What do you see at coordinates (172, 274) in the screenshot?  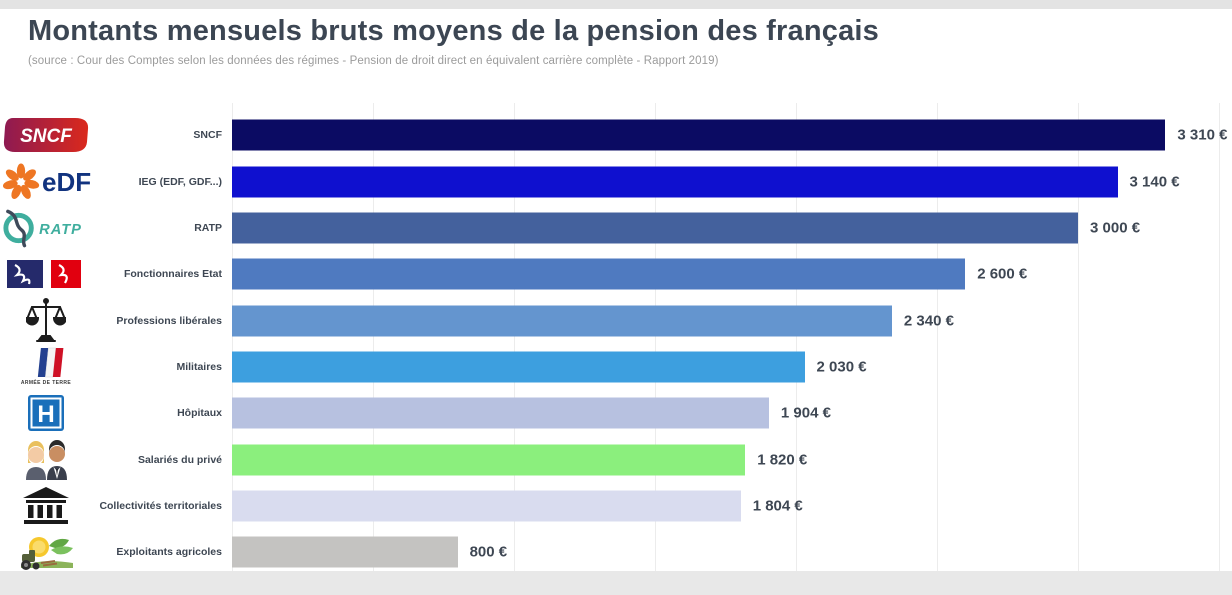 I see `category-label: Fonctionnaires Etat` at bounding box center [172, 274].